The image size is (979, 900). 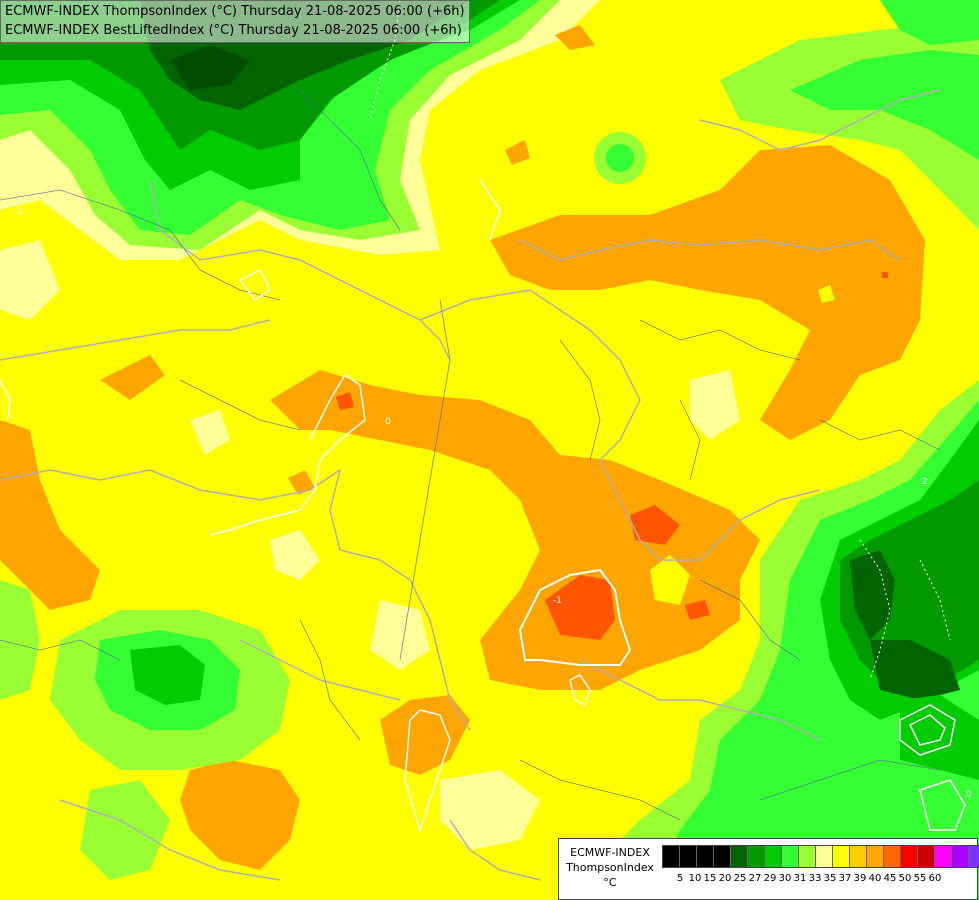 What do you see at coordinates (610, 852) in the screenshot?
I see `legend-model: ECMWF-INDEX` at bounding box center [610, 852].